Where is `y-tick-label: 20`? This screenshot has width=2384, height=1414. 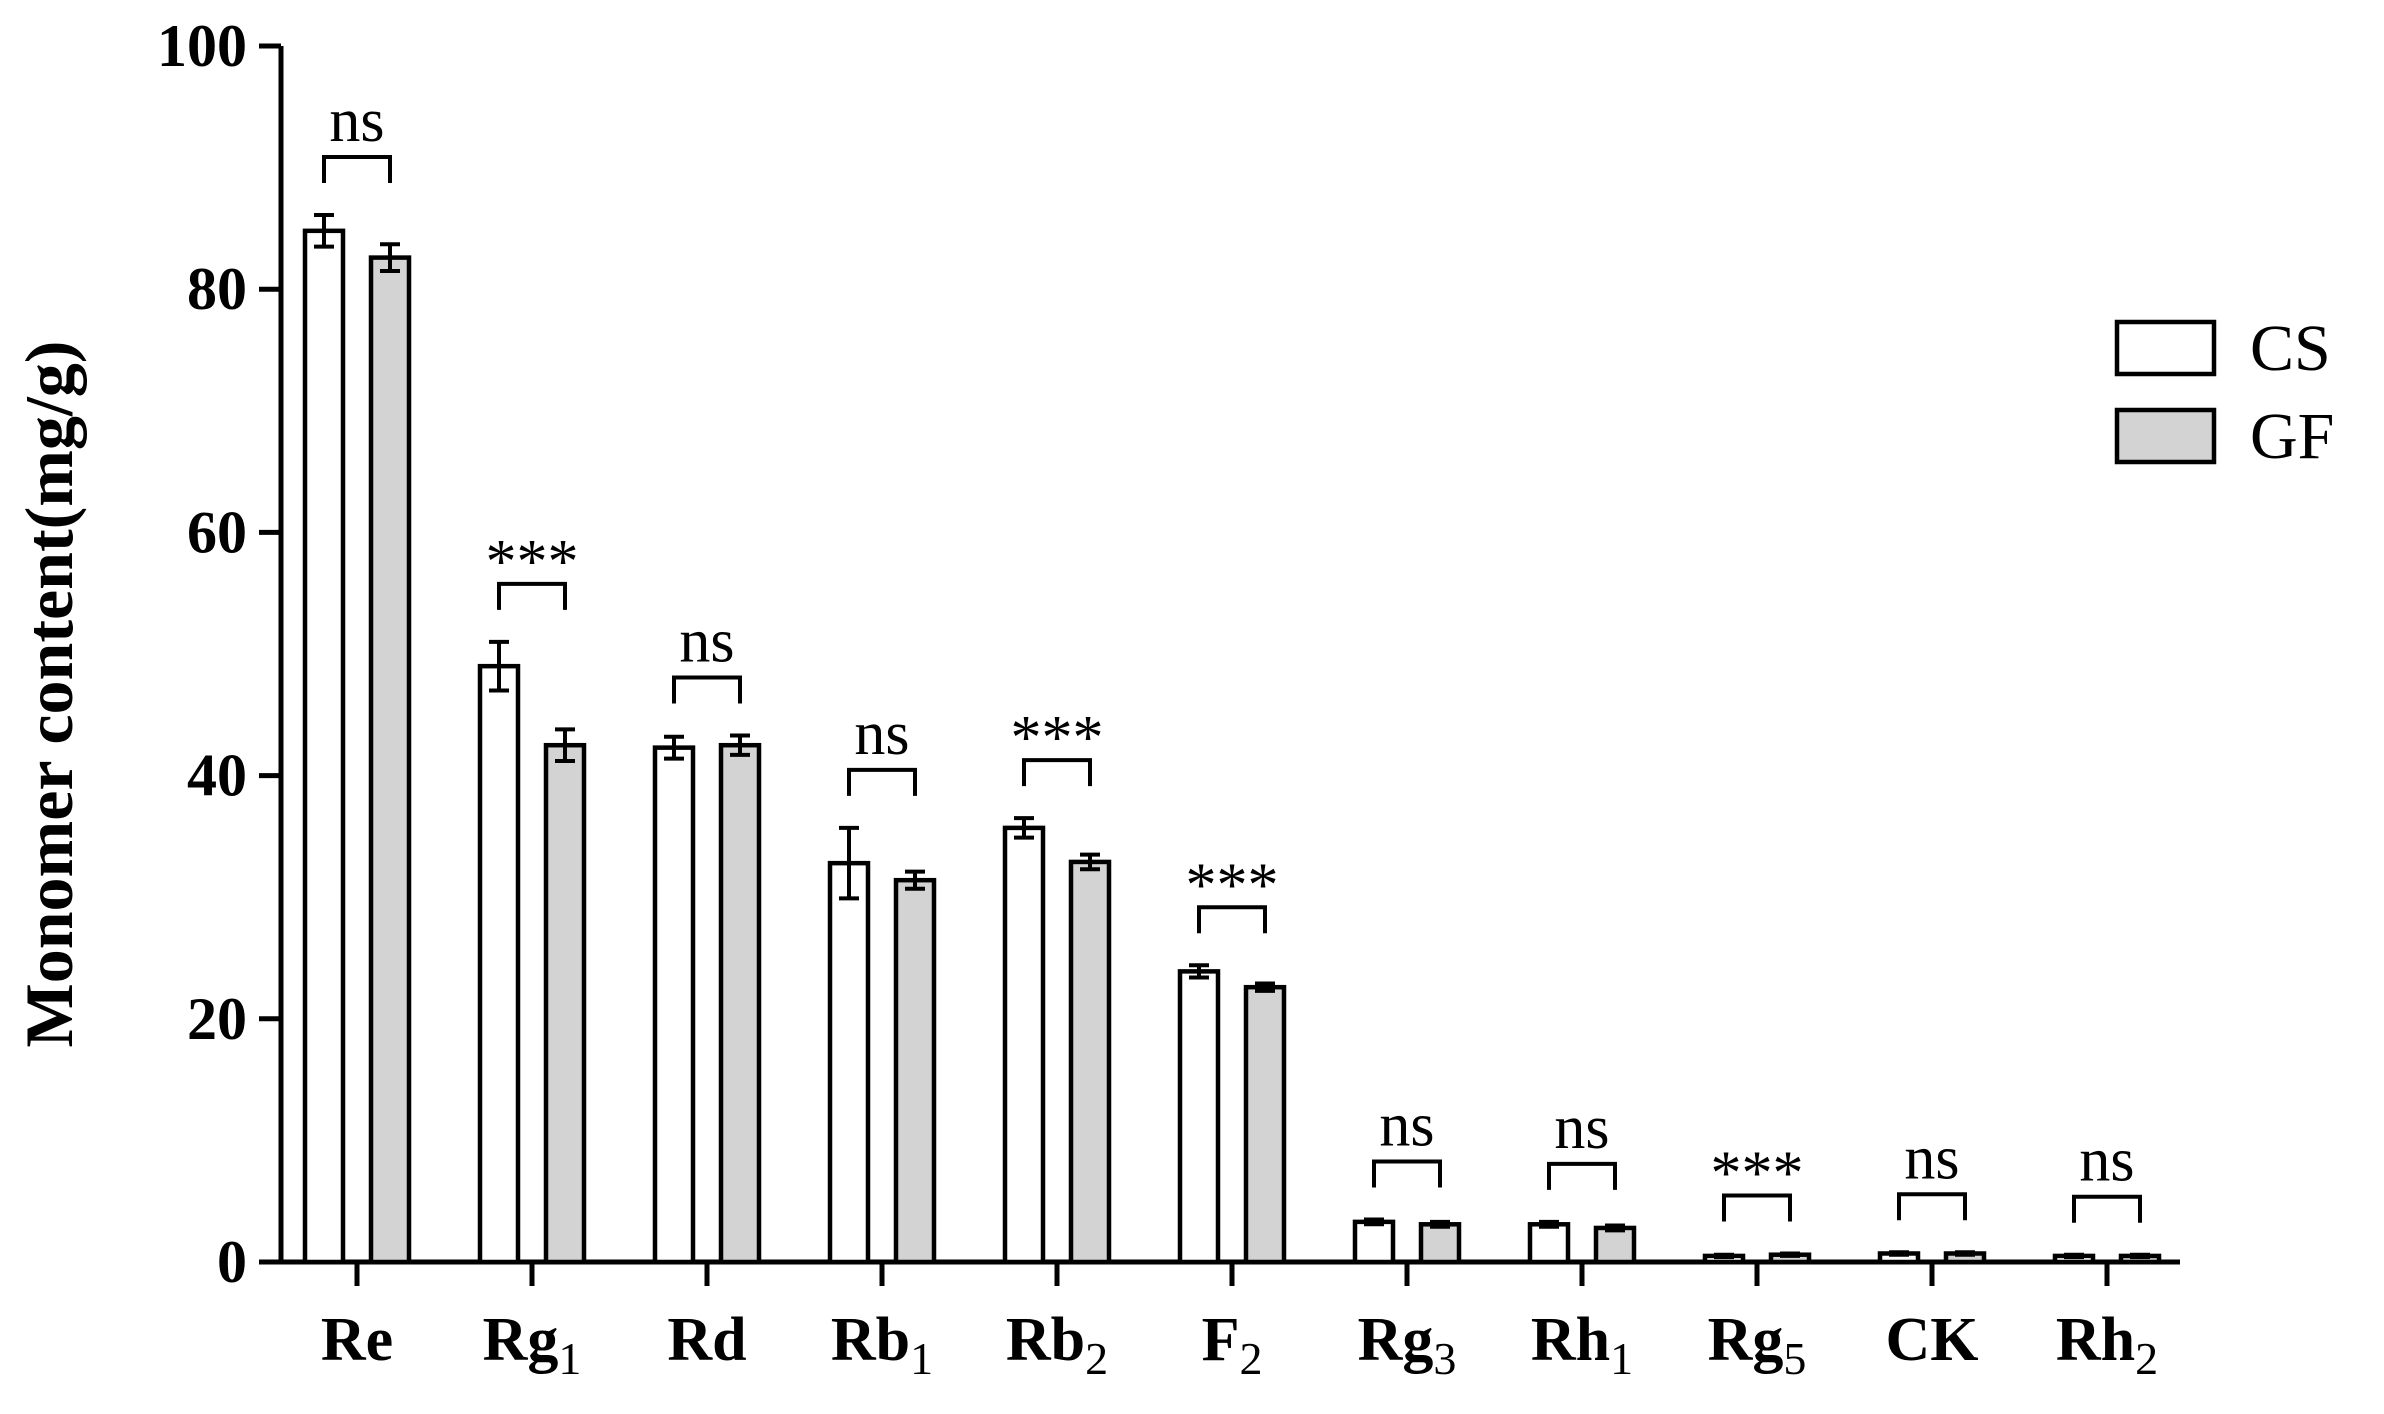
y-tick-label: 20 is located at coordinates (217, 1019).